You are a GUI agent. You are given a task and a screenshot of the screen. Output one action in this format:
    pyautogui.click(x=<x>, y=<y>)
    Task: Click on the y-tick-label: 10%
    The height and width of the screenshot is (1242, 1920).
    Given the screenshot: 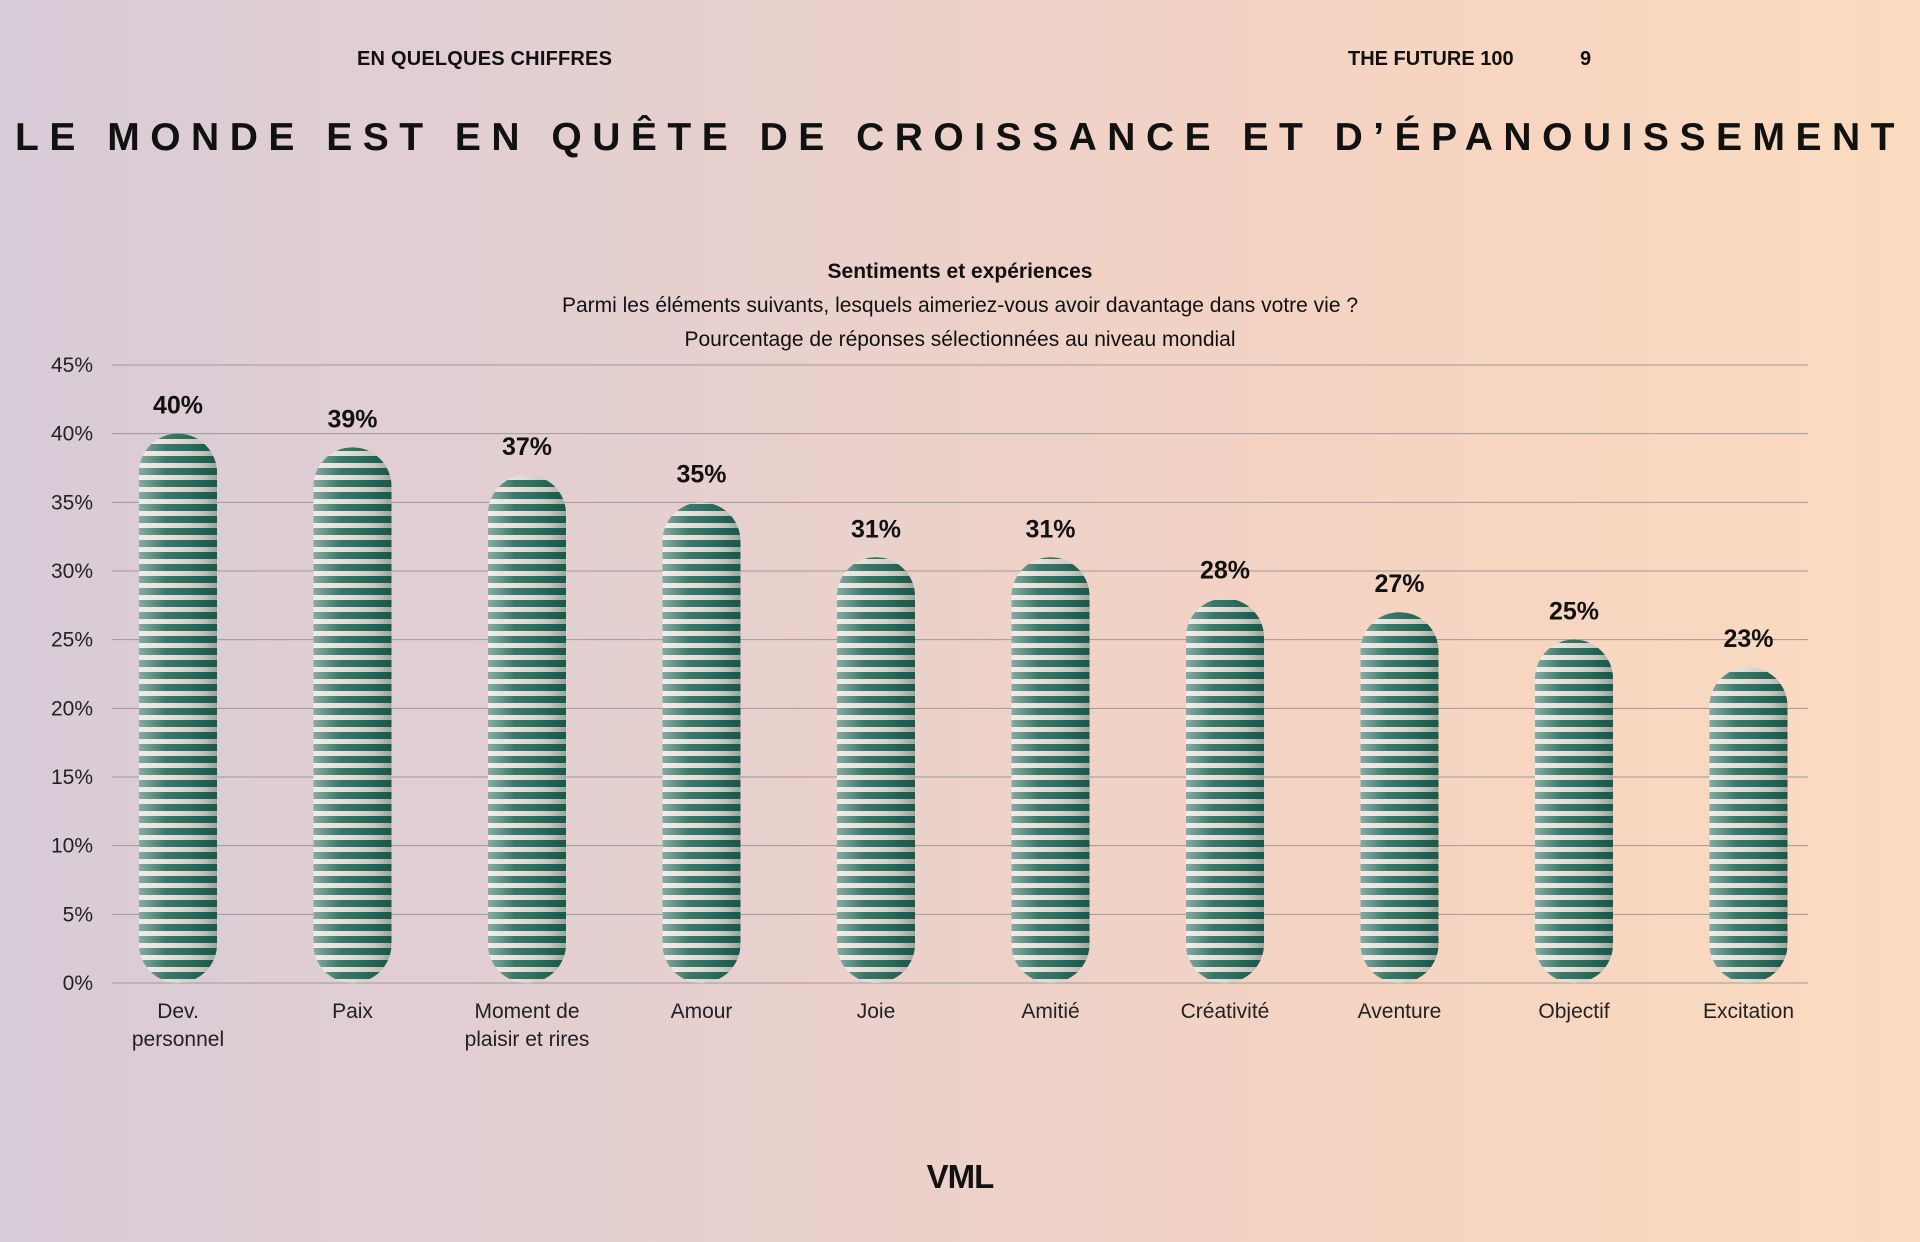 What is the action you would take?
    pyautogui.click(x=72, y=846)
    